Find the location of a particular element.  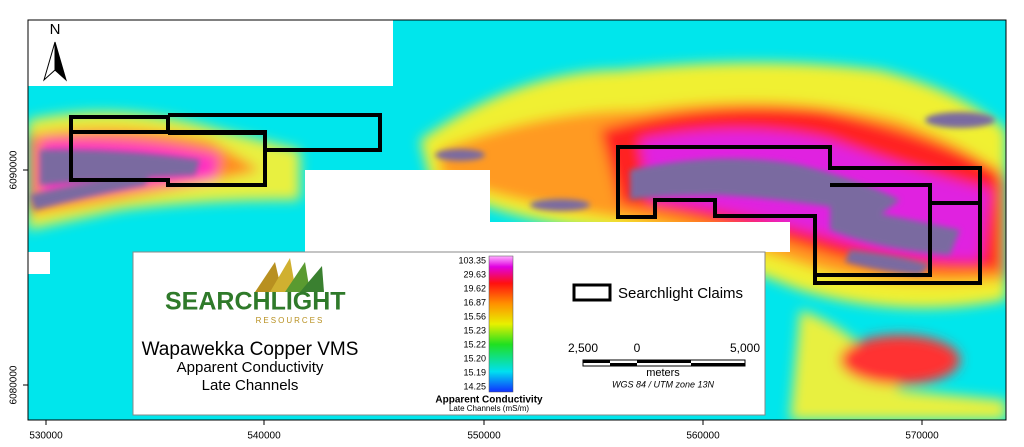

colorbar is located at coordinates (501, 324).